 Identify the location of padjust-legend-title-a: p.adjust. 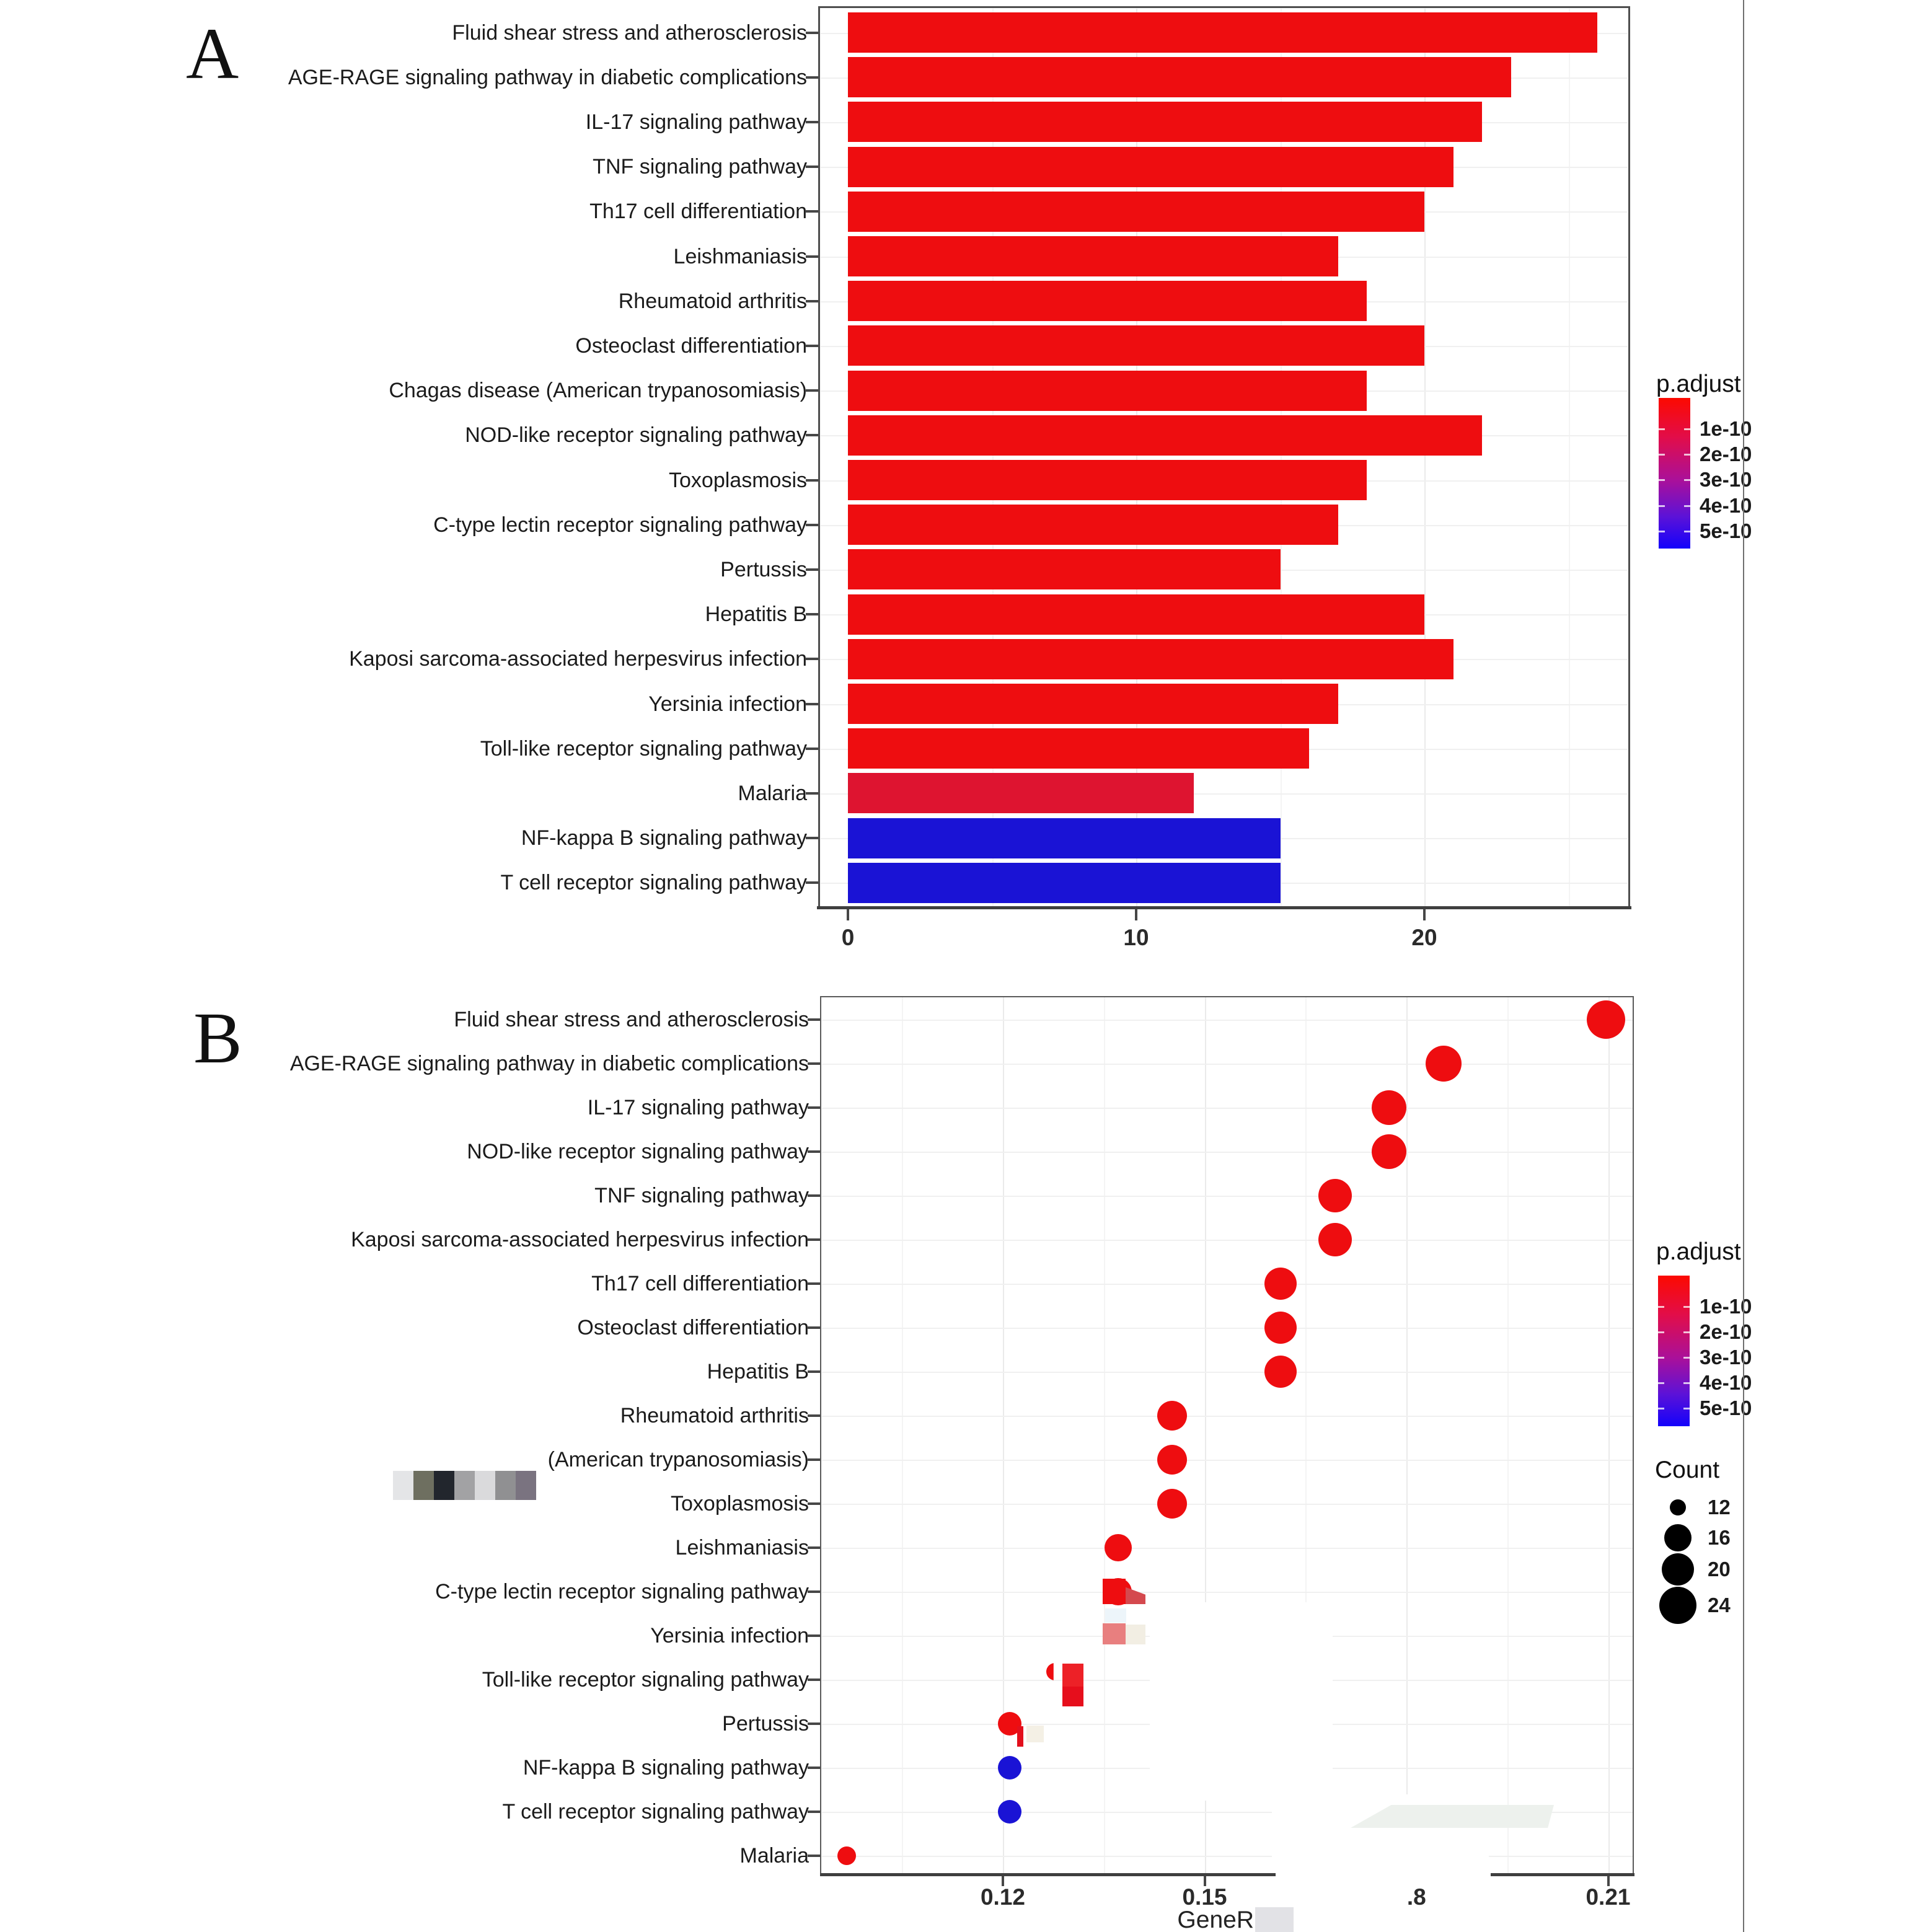
(1698, 384).